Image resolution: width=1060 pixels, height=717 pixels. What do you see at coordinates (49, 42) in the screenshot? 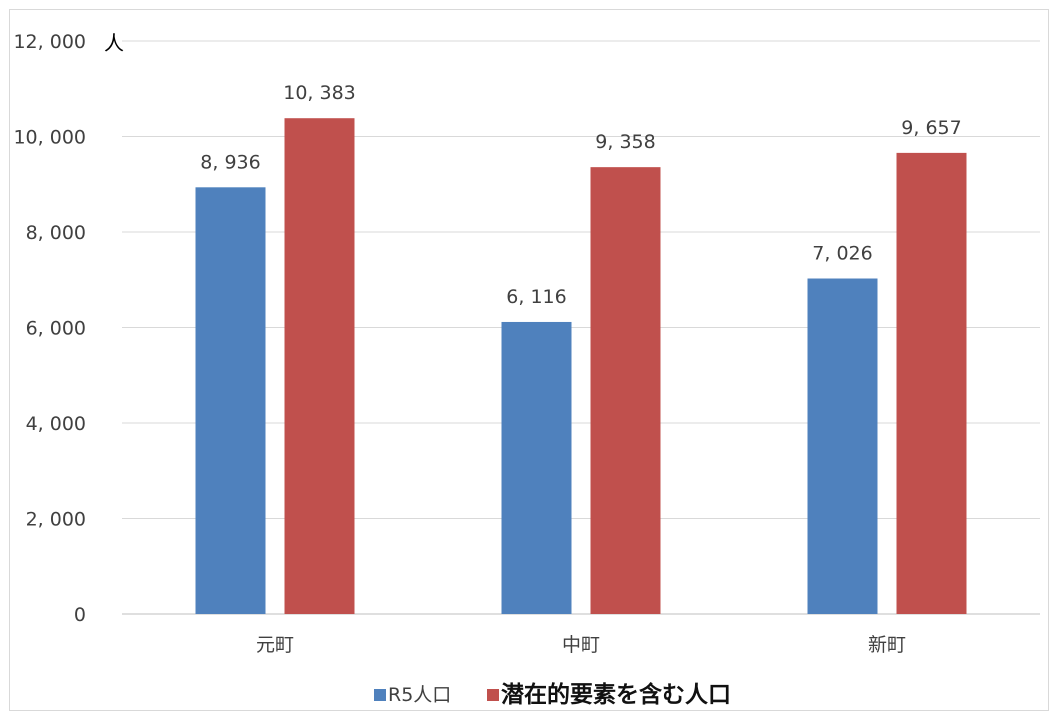
I see `y-tick-label: 12, 000` at bounding box center [49, 42].